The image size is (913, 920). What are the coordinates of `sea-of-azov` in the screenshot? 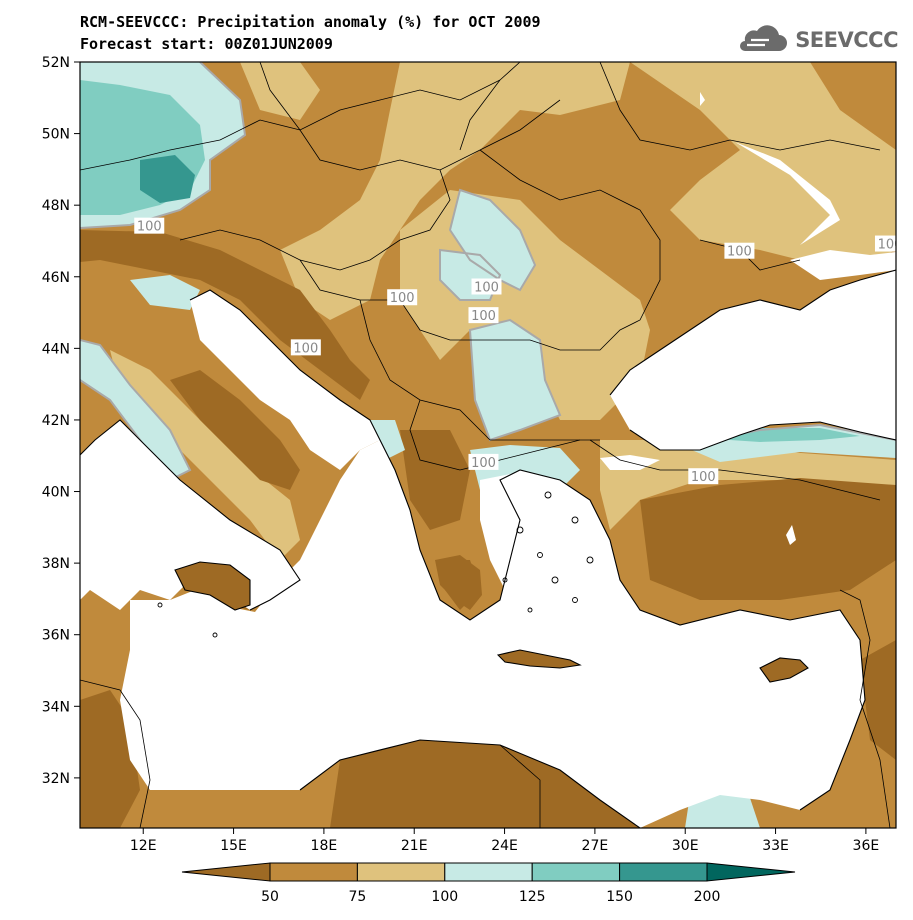 It's located at (843, 265).